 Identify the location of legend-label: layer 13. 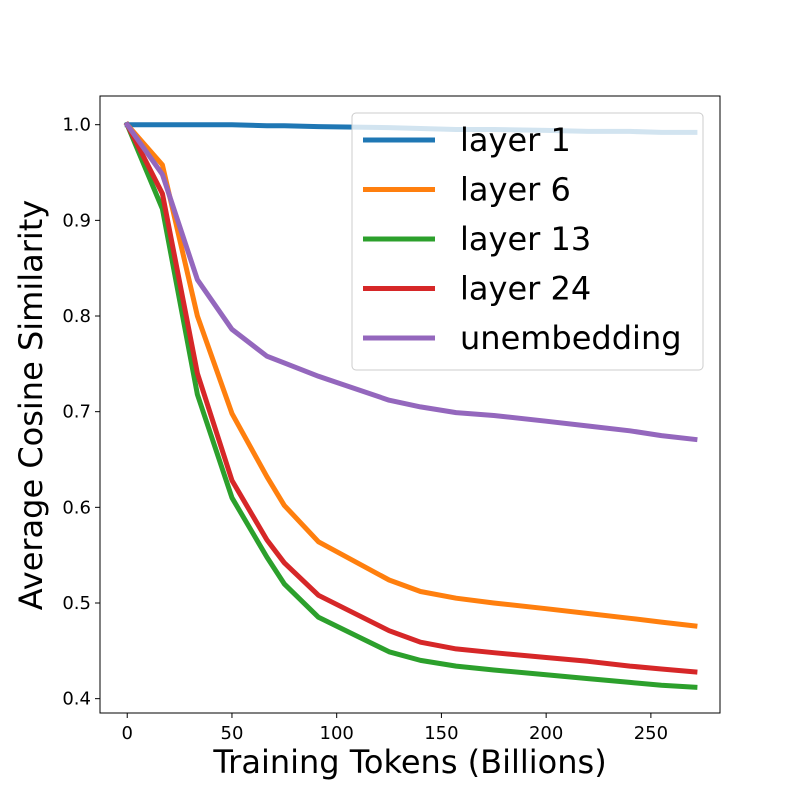
(525, 239).